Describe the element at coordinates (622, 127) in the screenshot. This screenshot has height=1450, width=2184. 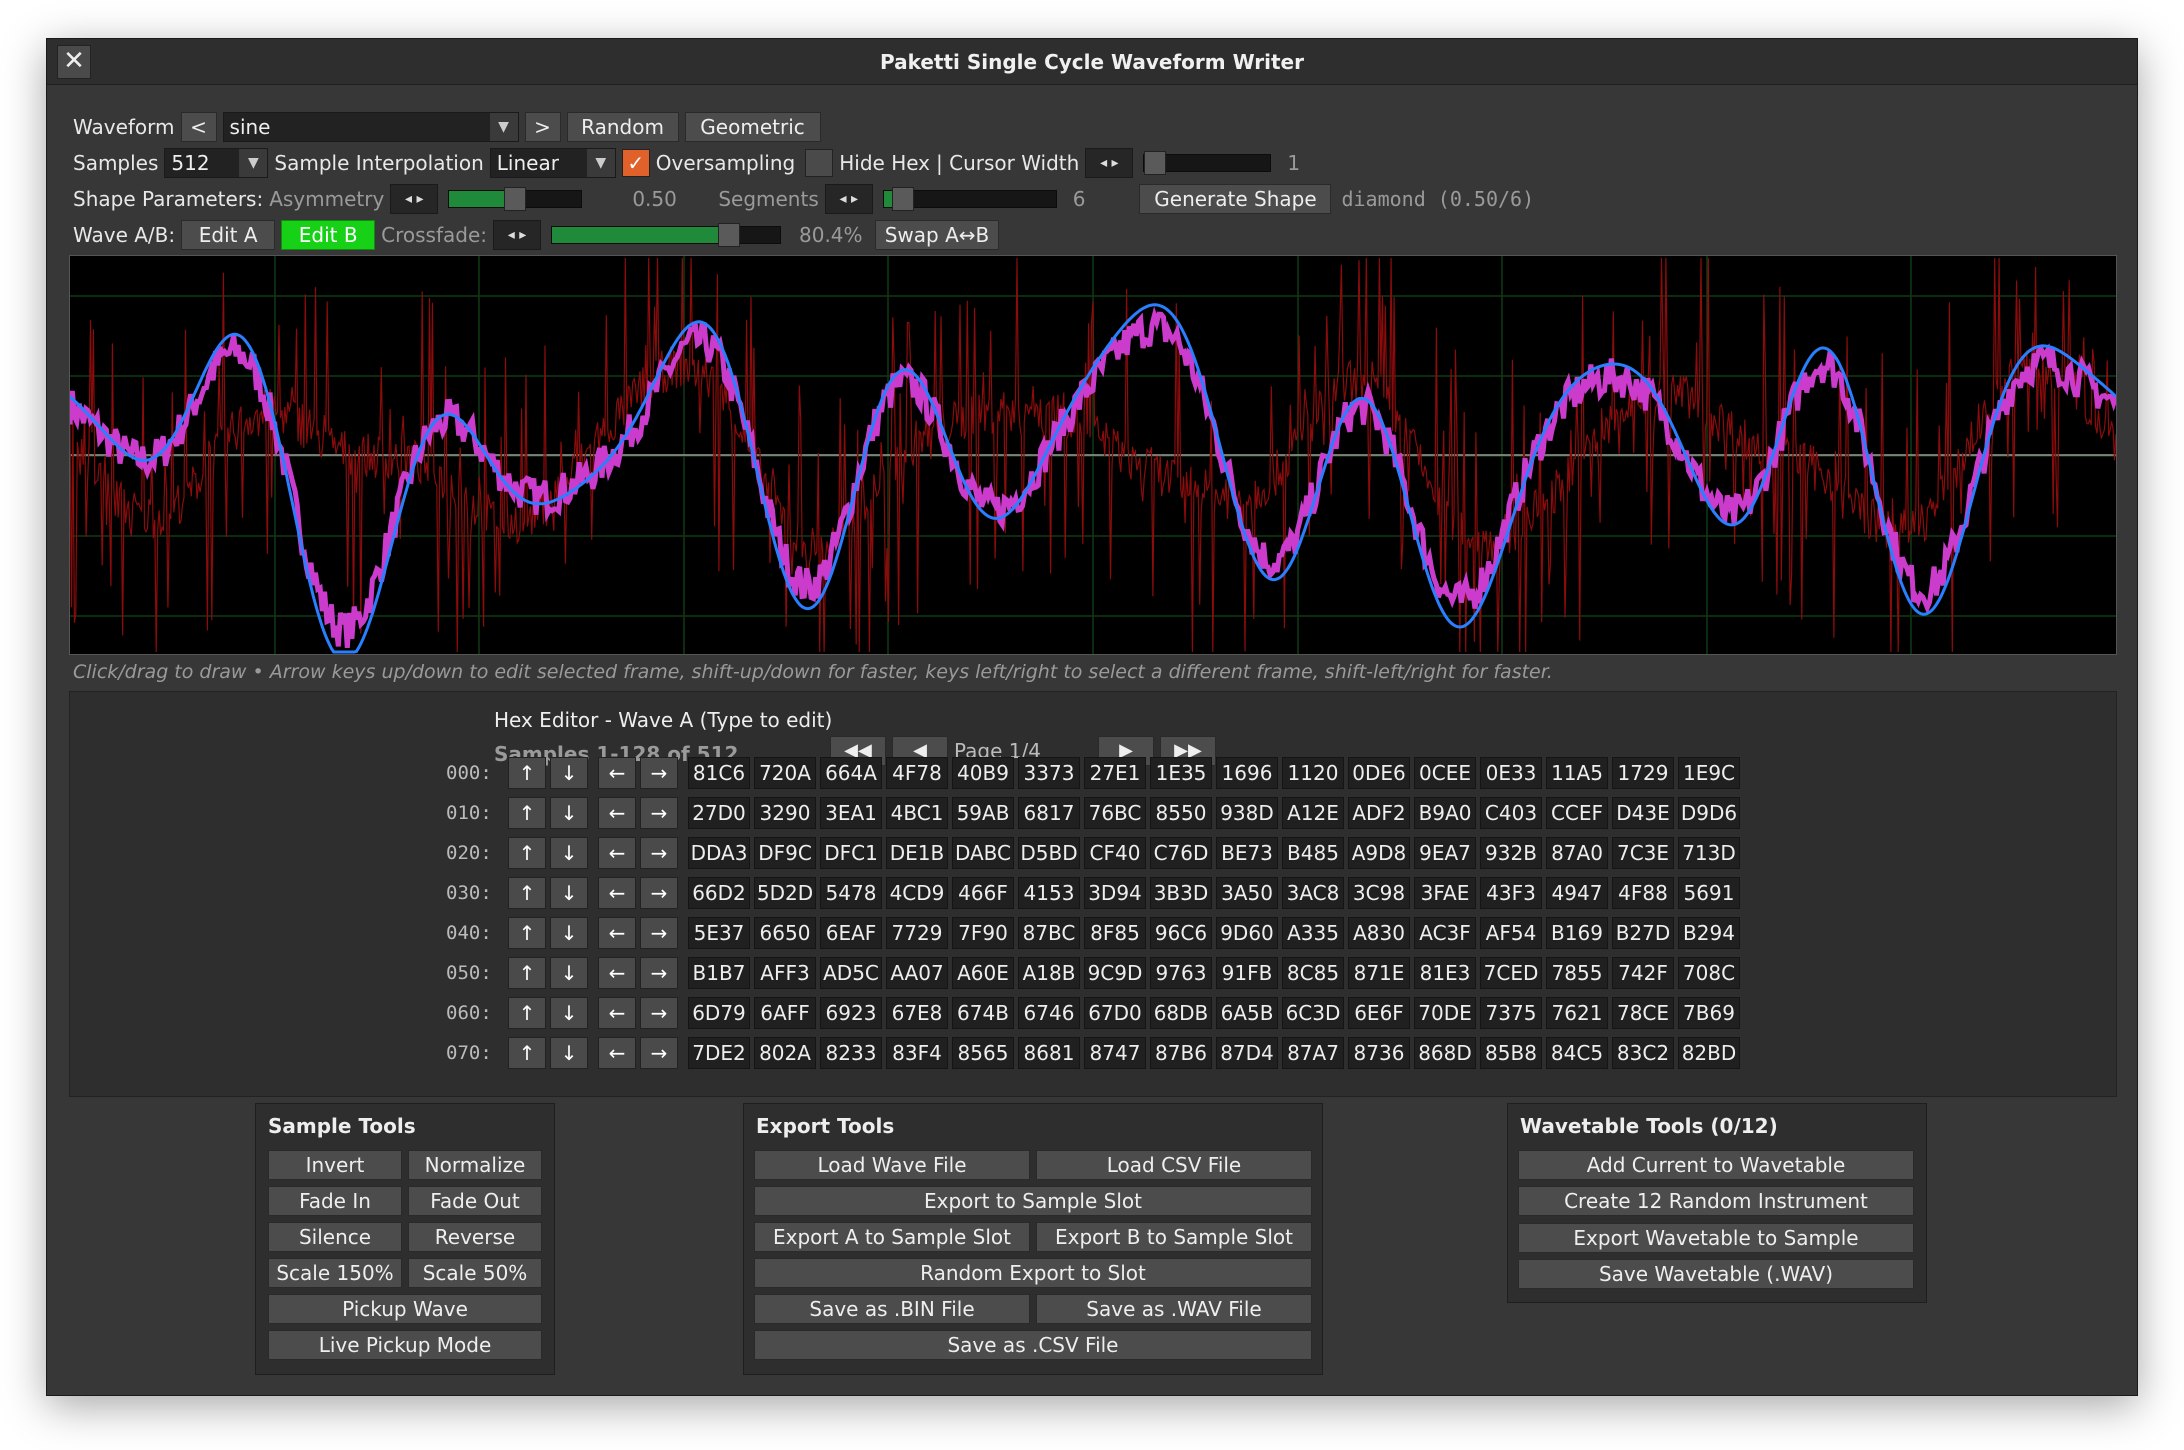
I see `random-button: Random` at that location.